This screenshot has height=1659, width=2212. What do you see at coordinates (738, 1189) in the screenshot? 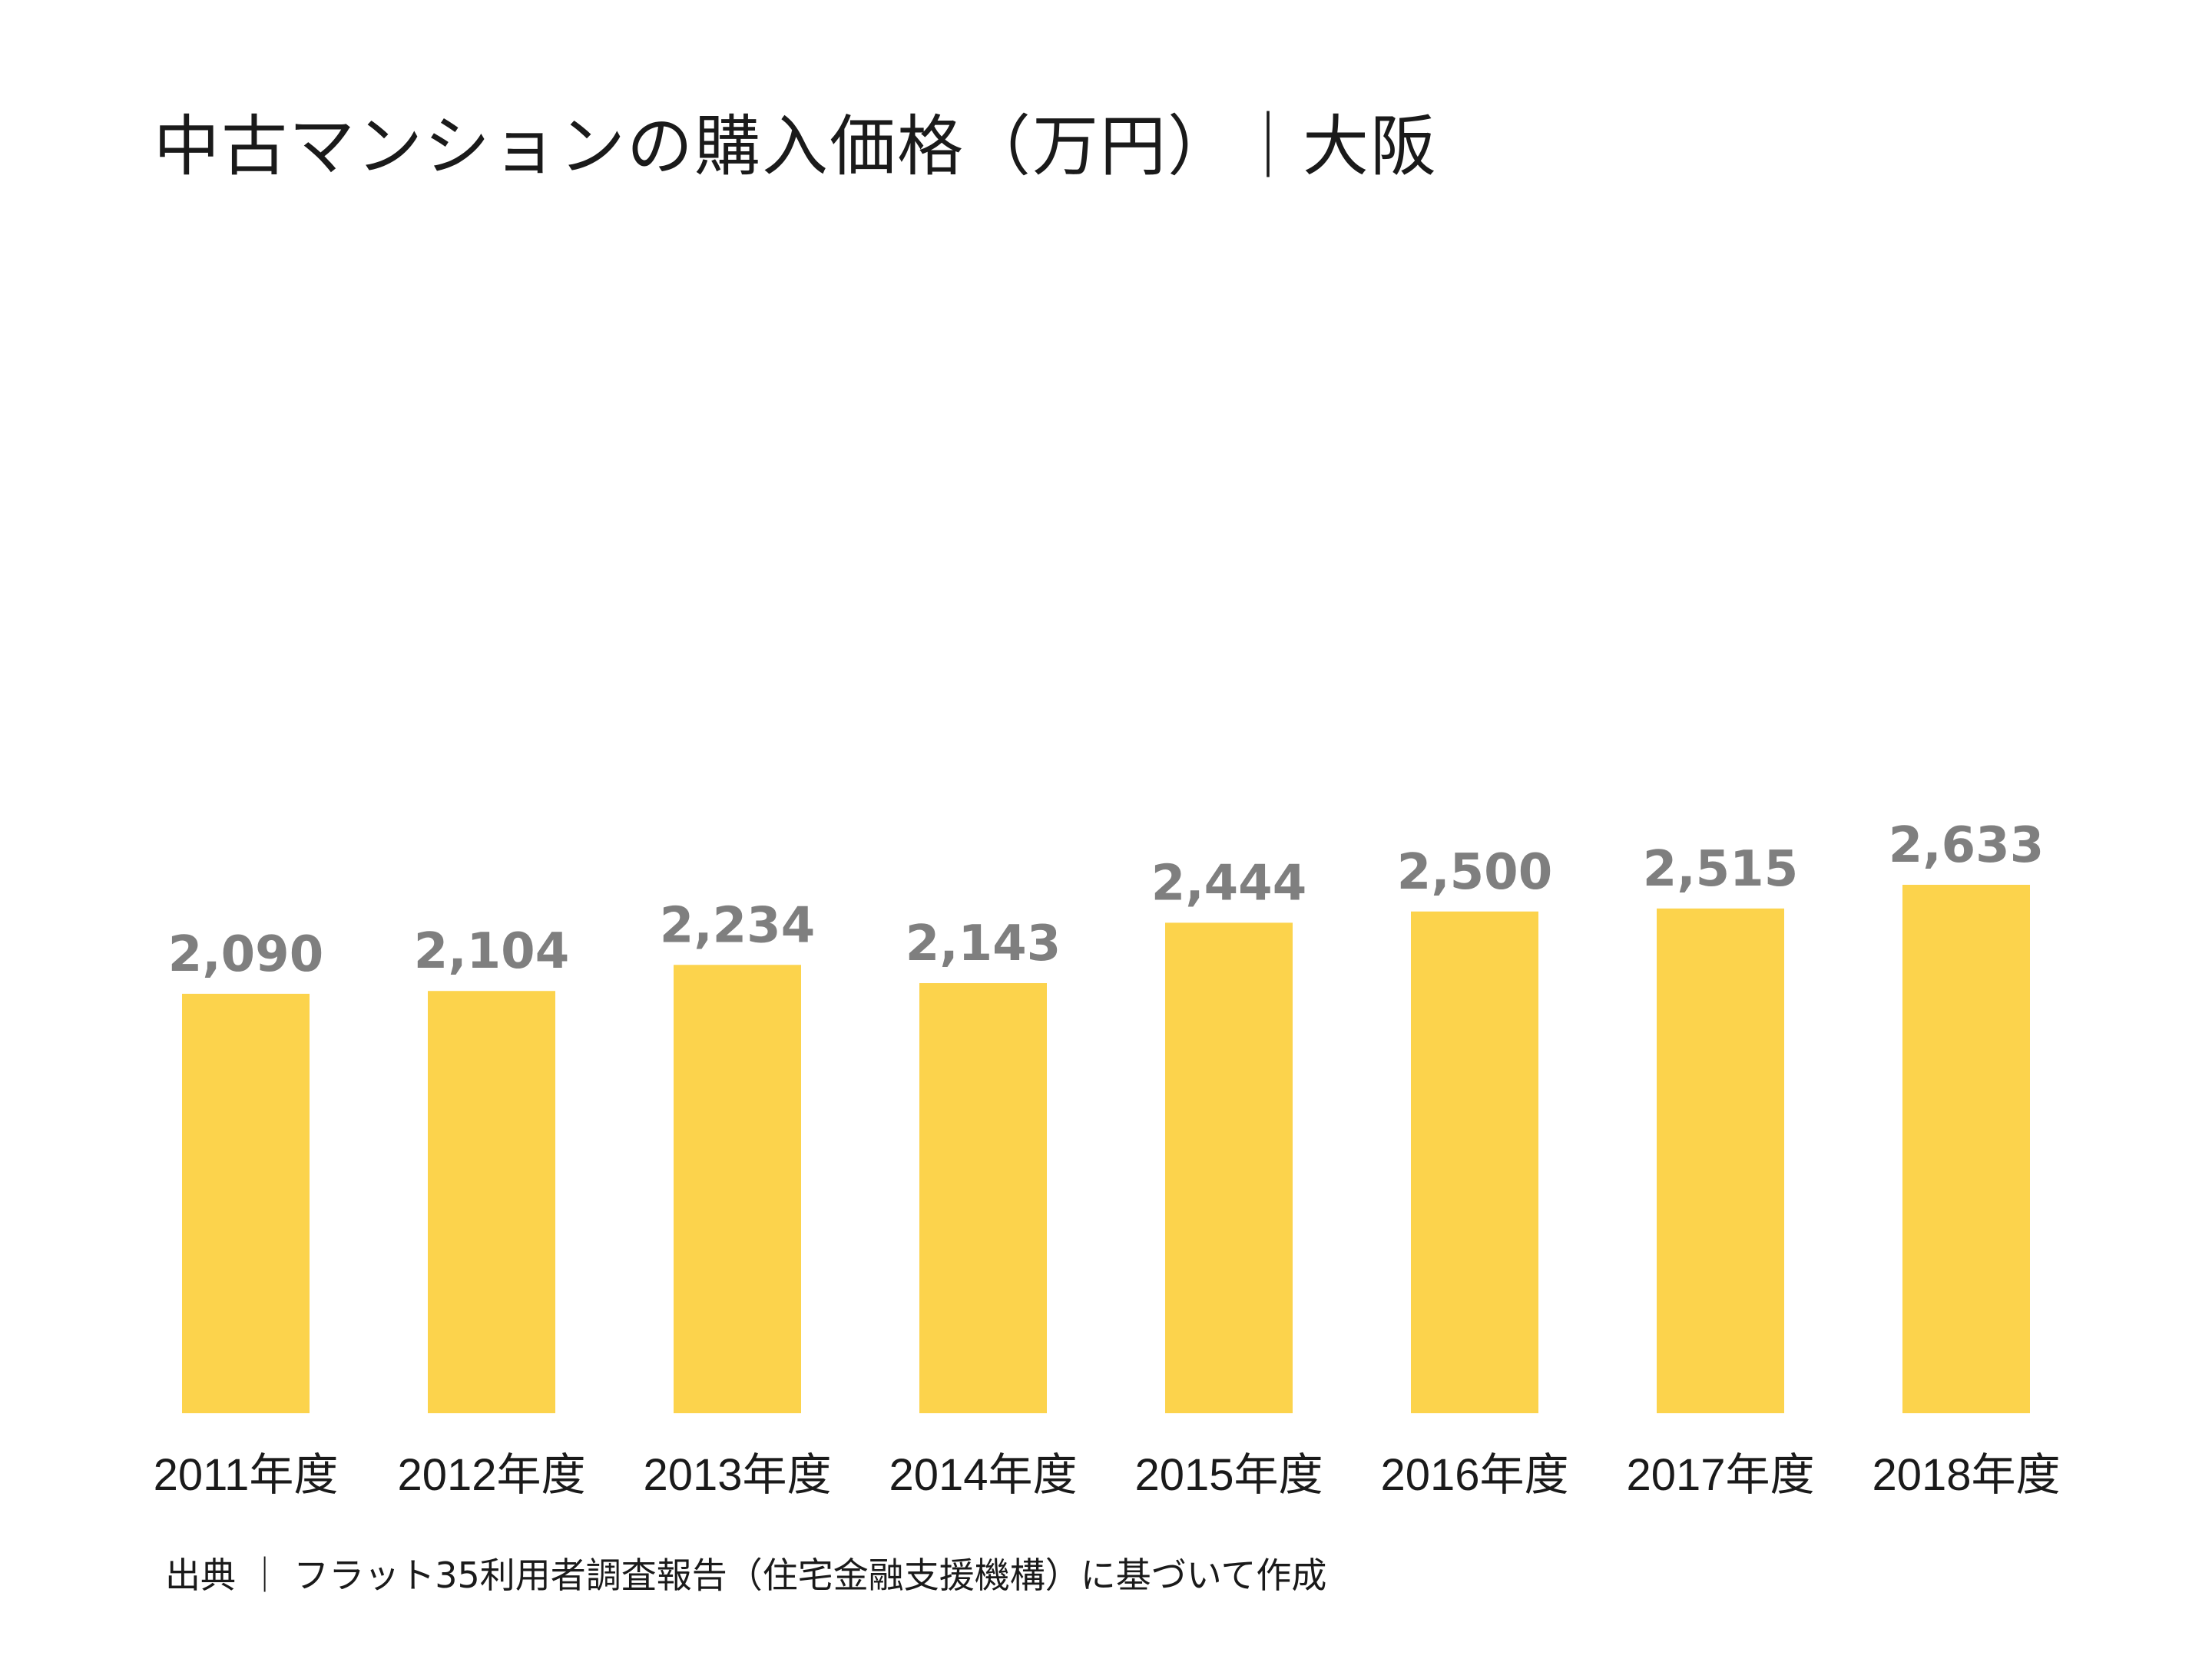
I see `bar-2013年度` at bounding box center [738, 1189].